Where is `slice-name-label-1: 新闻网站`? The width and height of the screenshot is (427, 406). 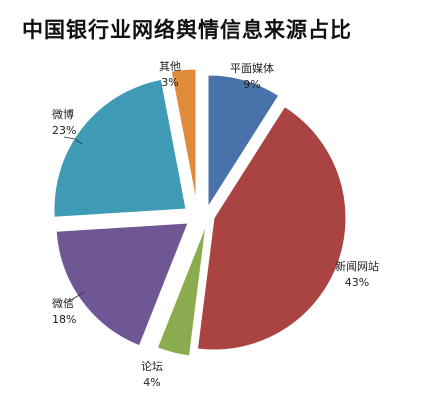 slice-name-label-1: 新闻网站 is located at coordinates (357, 266).